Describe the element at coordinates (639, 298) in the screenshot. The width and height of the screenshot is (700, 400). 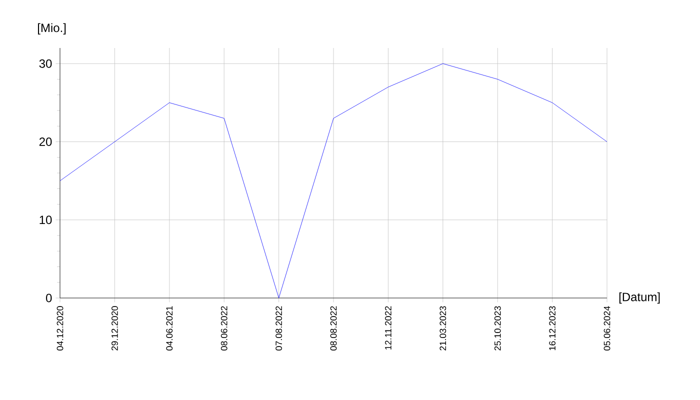
I see `x-axis-title: [Datum]` at that location.